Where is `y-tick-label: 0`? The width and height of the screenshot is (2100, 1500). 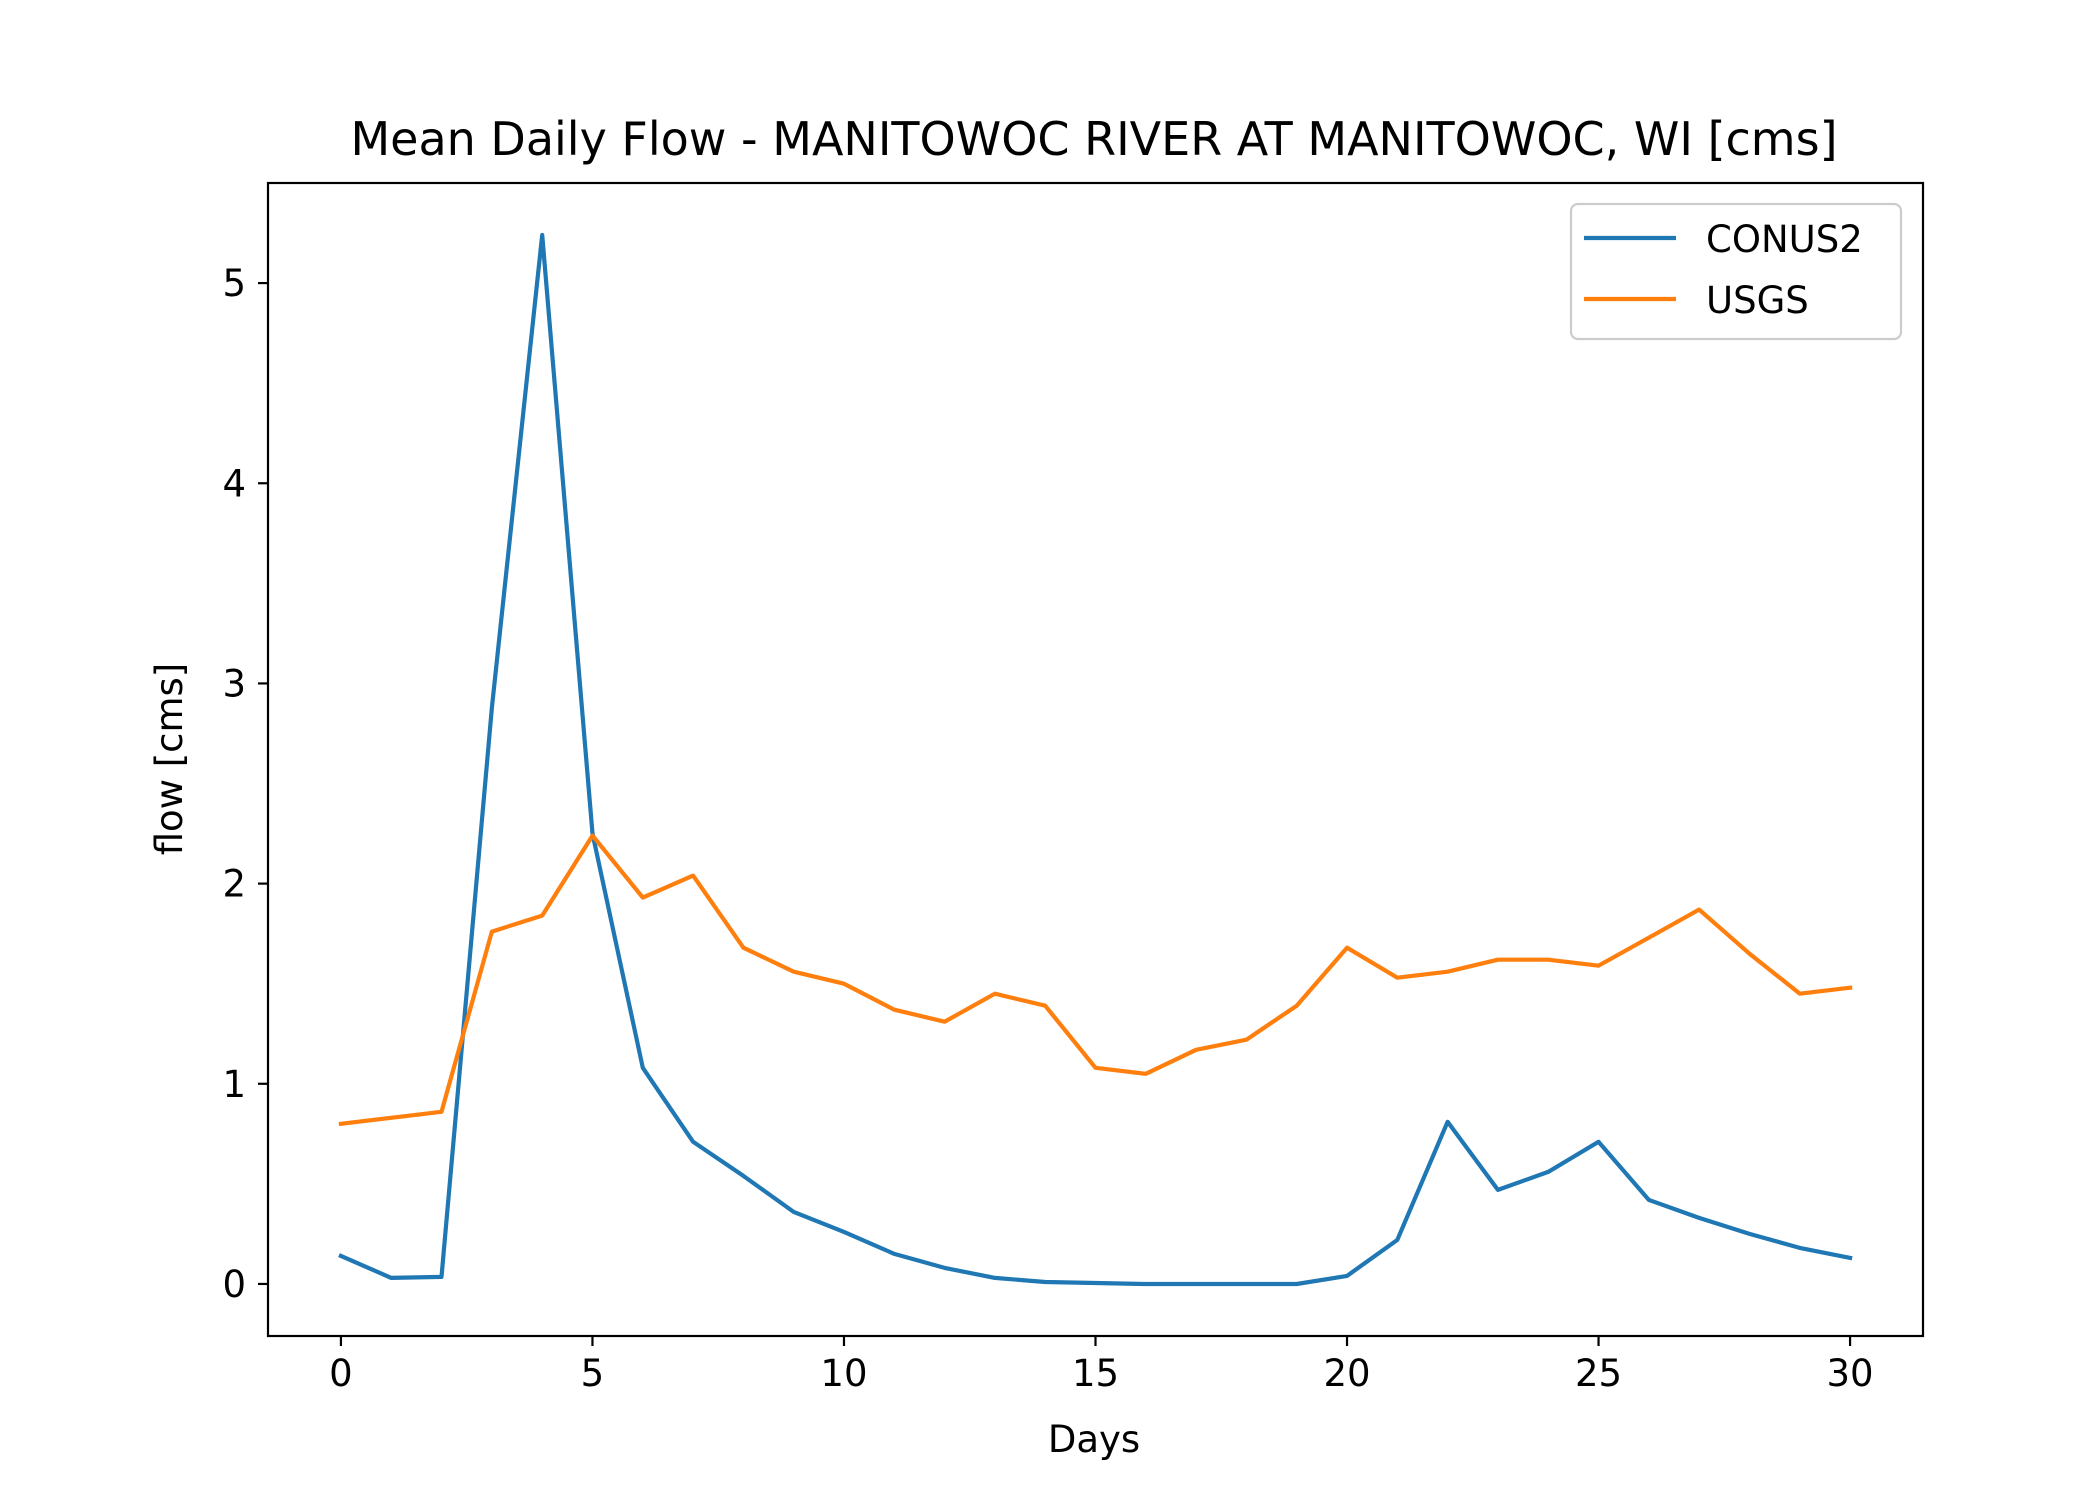 y-tick-label: 0 is located at coordinates (234, 1284).